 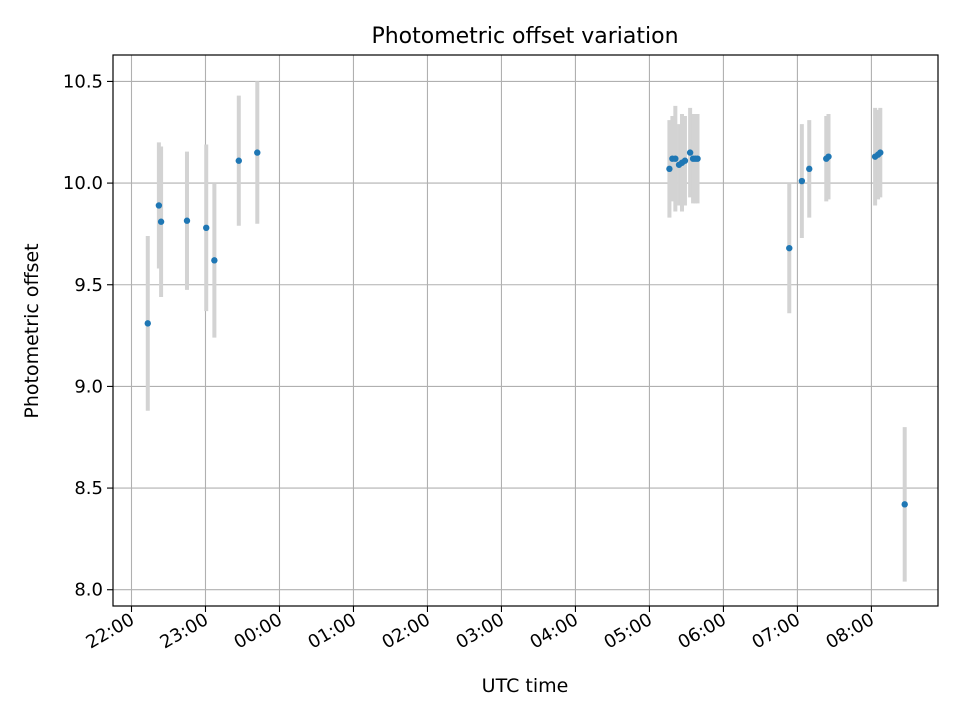 What do you see at coordinates (775, 631) in the screenshot?
I see `x-tick-label: 07:00` at bounding box center [775, 631].